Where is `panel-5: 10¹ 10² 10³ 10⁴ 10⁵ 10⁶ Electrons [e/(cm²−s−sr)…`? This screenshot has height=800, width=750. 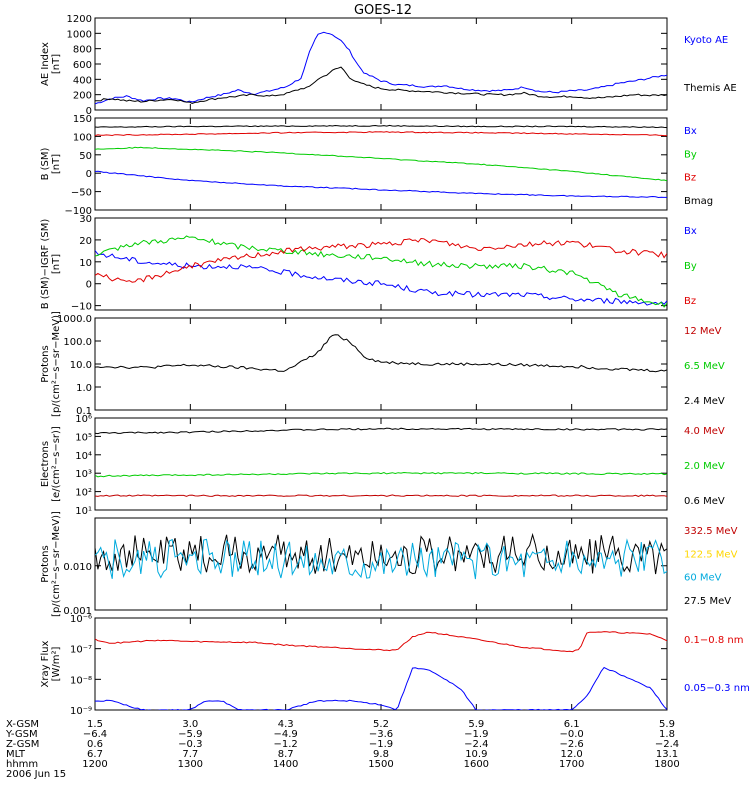
panel-5: 10¹ 10² 10³ 10⁴ 10⁵ 10⁶ Electrons [e/(cm²−s−sr)… is located at coordinates (382, 465).